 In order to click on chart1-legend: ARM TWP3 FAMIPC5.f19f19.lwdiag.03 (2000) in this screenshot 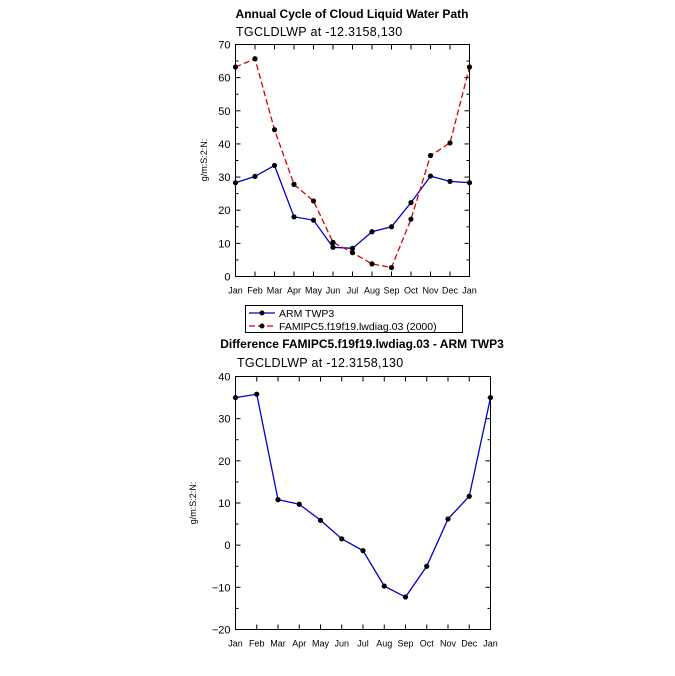, I will do `click(354, 319)`.